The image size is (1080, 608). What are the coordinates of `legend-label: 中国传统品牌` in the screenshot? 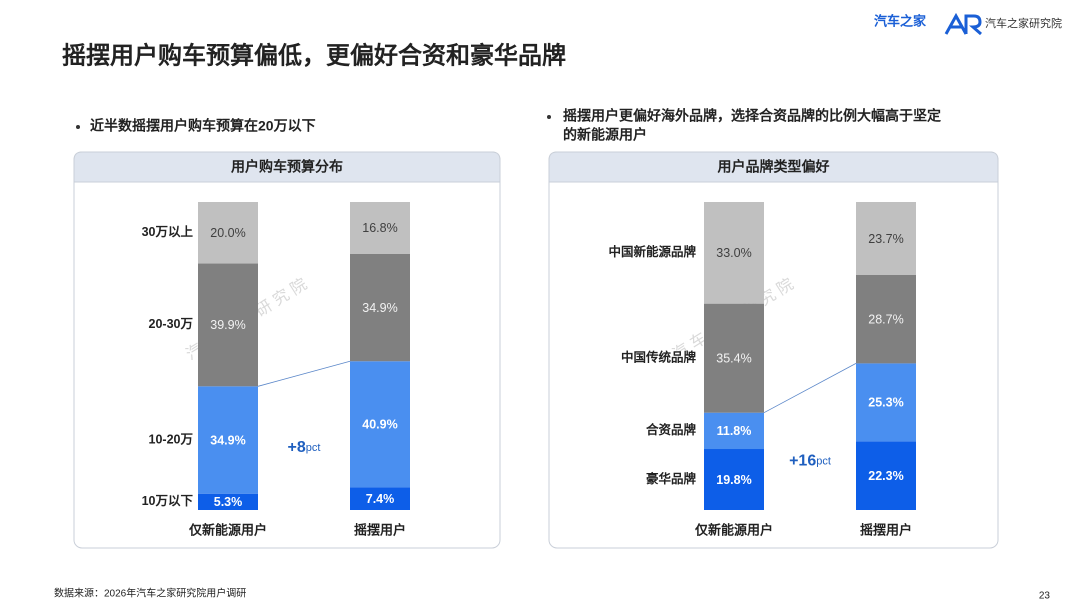 It's located at (659, 356).